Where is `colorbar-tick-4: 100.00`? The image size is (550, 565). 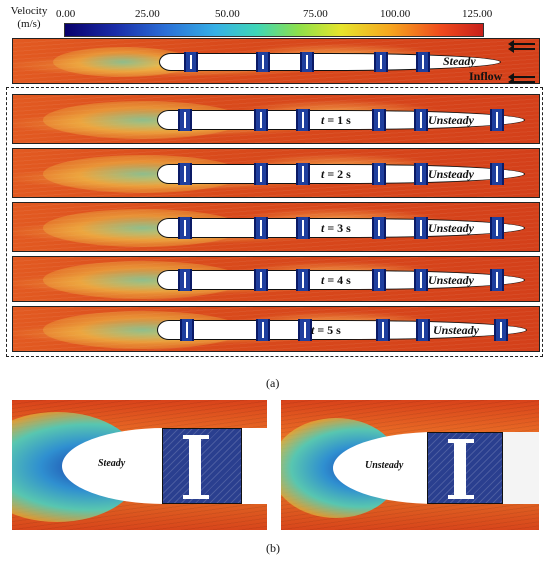
colorbar-tick-4: 100.00 is located at coordinates (395, 14).